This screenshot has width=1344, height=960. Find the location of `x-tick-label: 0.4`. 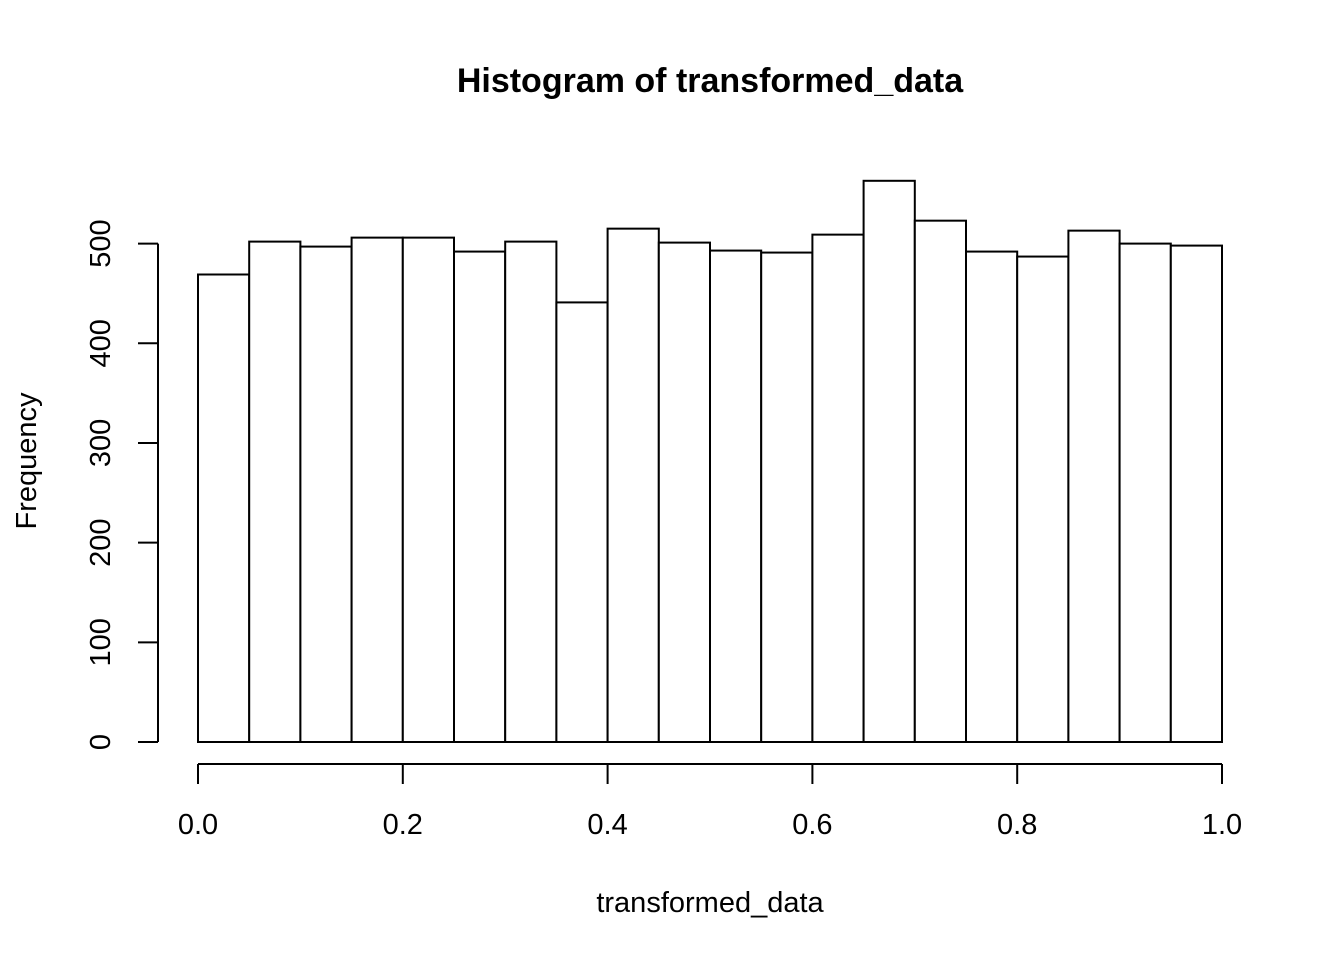

x-tick-label: 0.4 is located at coordinates (607, 825).